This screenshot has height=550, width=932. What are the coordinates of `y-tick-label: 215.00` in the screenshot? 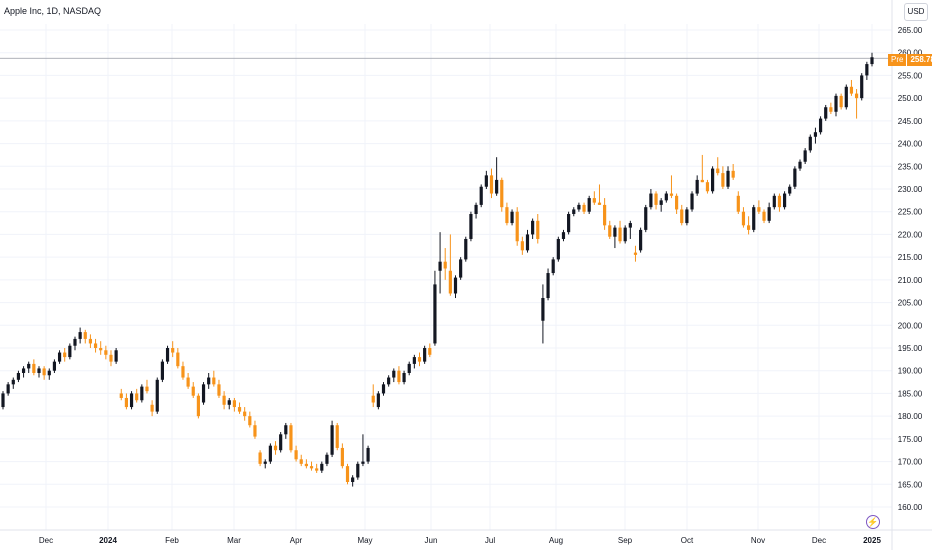 It's located at (910, 257).